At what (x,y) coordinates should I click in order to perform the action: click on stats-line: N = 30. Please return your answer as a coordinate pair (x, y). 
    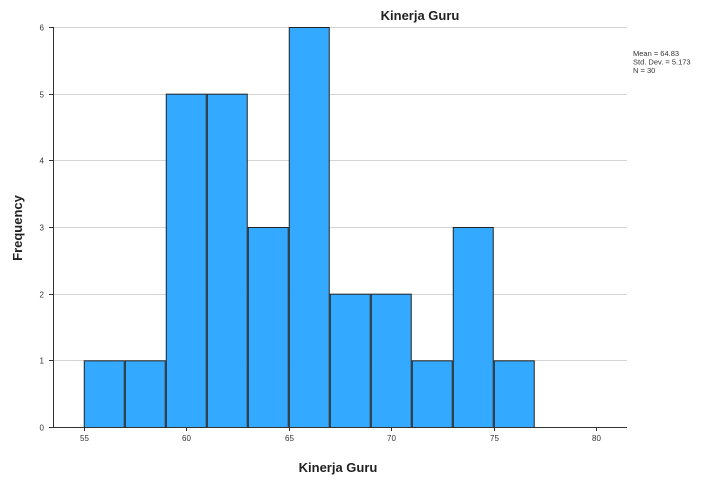
    Looking at the image, I should click on (644, 70).